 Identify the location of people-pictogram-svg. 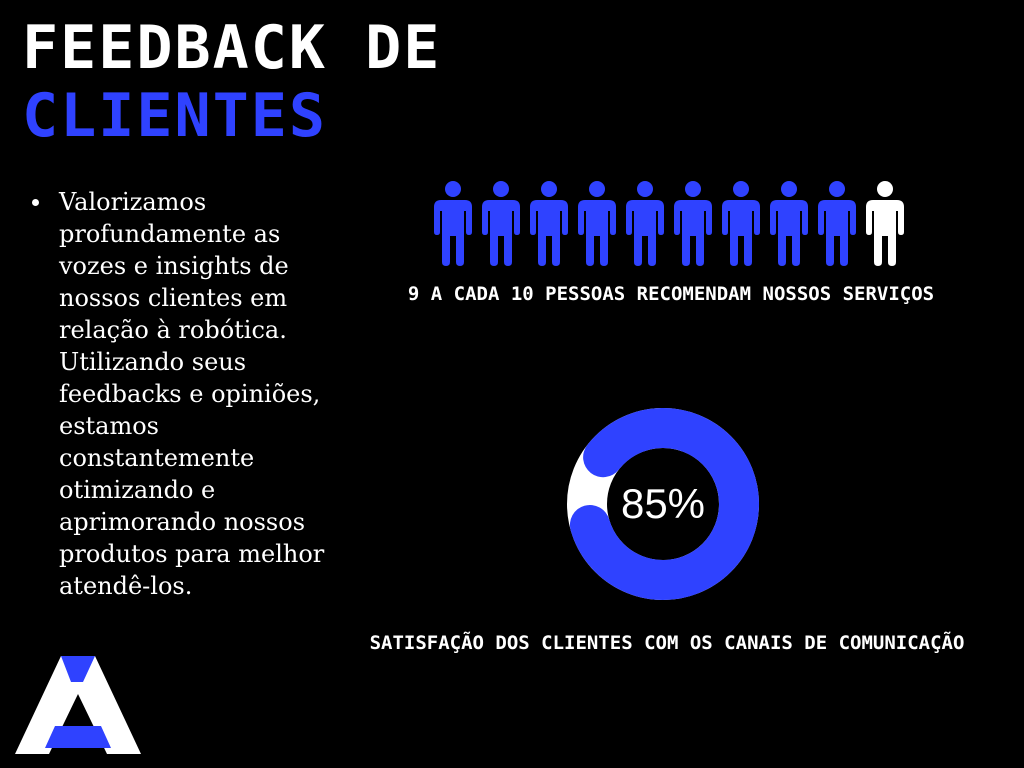
(669, 223).